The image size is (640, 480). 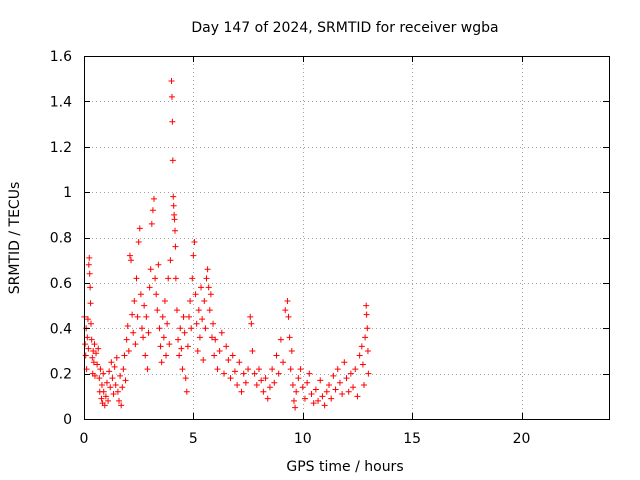 I want to click on x-tick-labels: 0 5 10 15 20, so click(x=305, y=439).